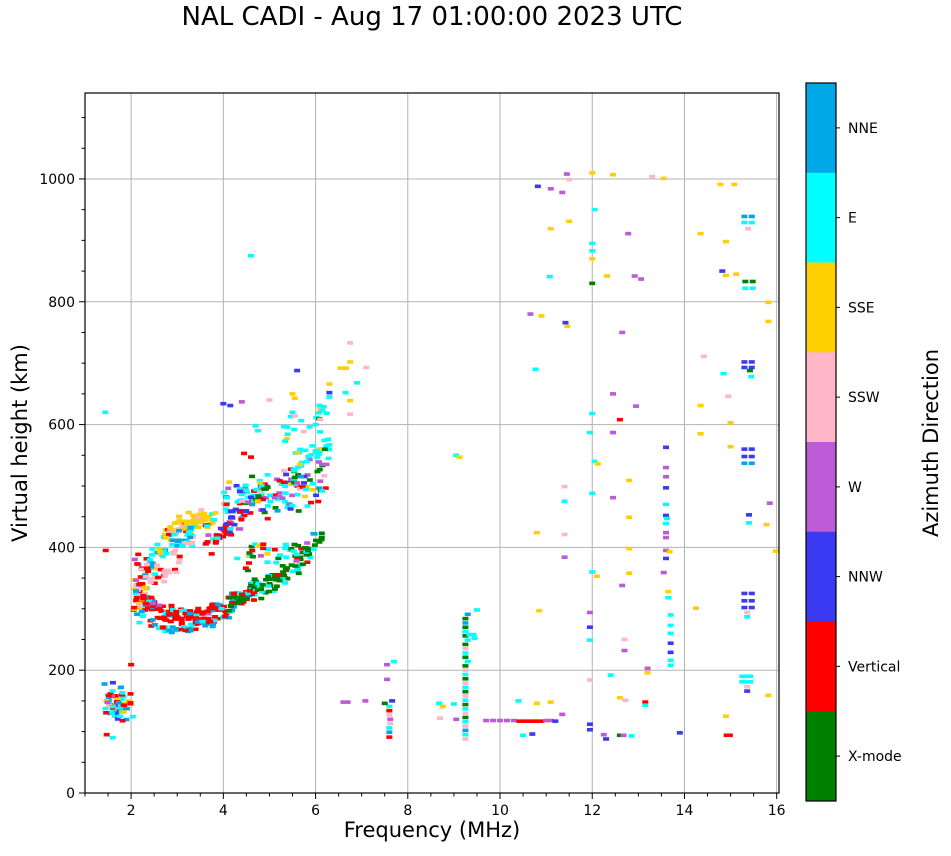 This screenshot has width=951, height=856. Describe the element at coordinates (821, 128) in the screenshot. I see `colorbar-segment-NNE` at that location.